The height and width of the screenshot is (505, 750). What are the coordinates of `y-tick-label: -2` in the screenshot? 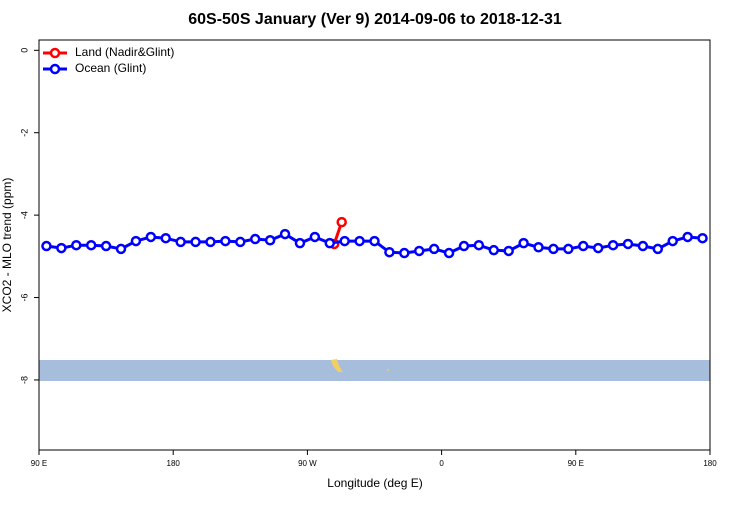 It's located at (24, 133).